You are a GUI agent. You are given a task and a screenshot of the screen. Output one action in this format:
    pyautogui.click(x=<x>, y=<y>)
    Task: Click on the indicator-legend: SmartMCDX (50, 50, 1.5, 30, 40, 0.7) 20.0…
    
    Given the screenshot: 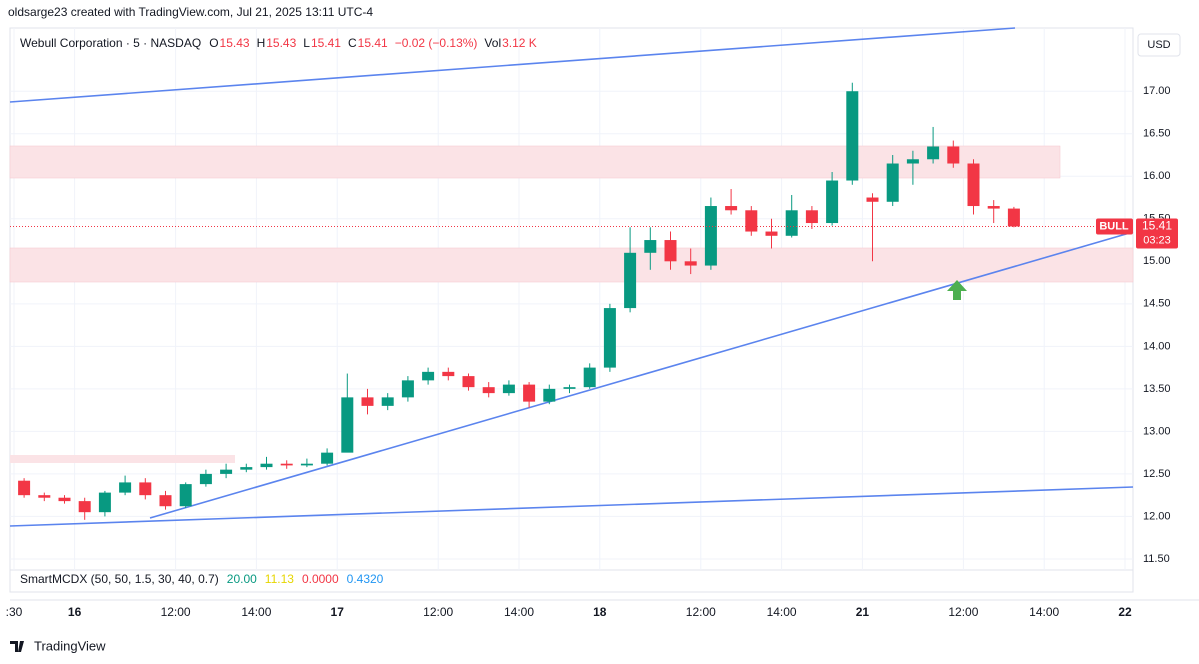 What is the action you would take?
    pyautogui.click(x=202, y=579)
    